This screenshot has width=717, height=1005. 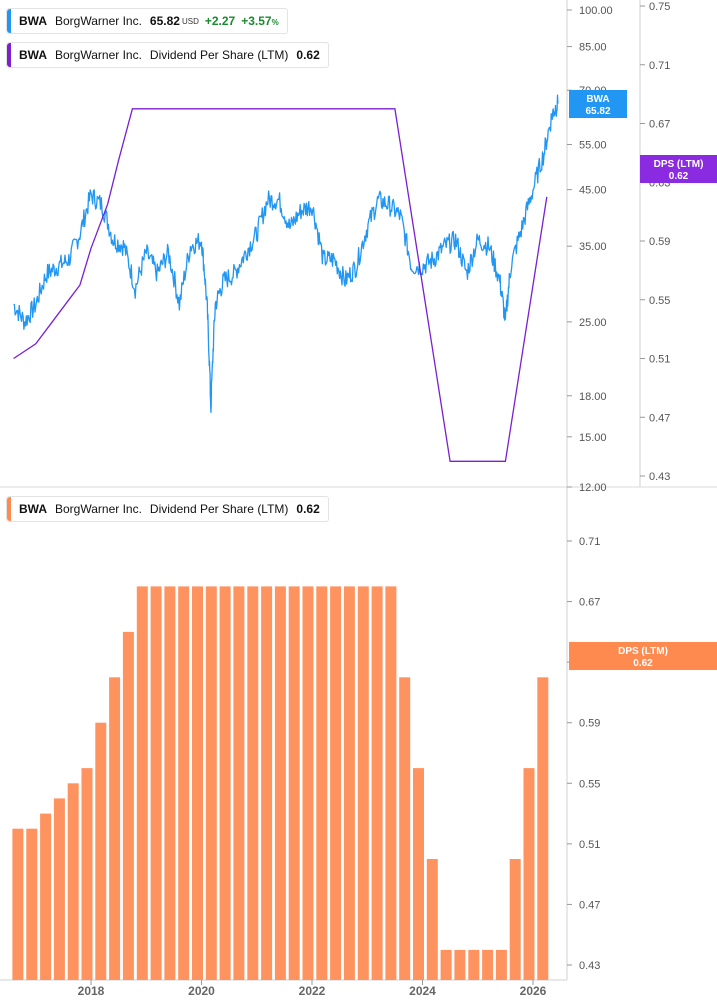 What do you see at coordinates (593, 48) in the screenshot?
I see `price-axis-label: 85.00` at bounding box center [593, 48].